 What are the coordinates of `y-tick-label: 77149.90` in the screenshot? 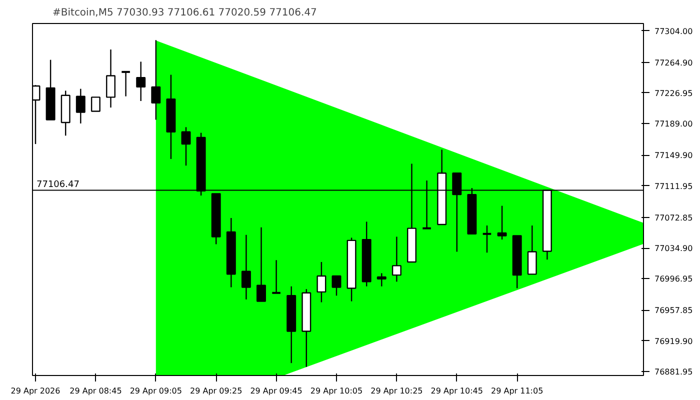 It's located at (673, 155).